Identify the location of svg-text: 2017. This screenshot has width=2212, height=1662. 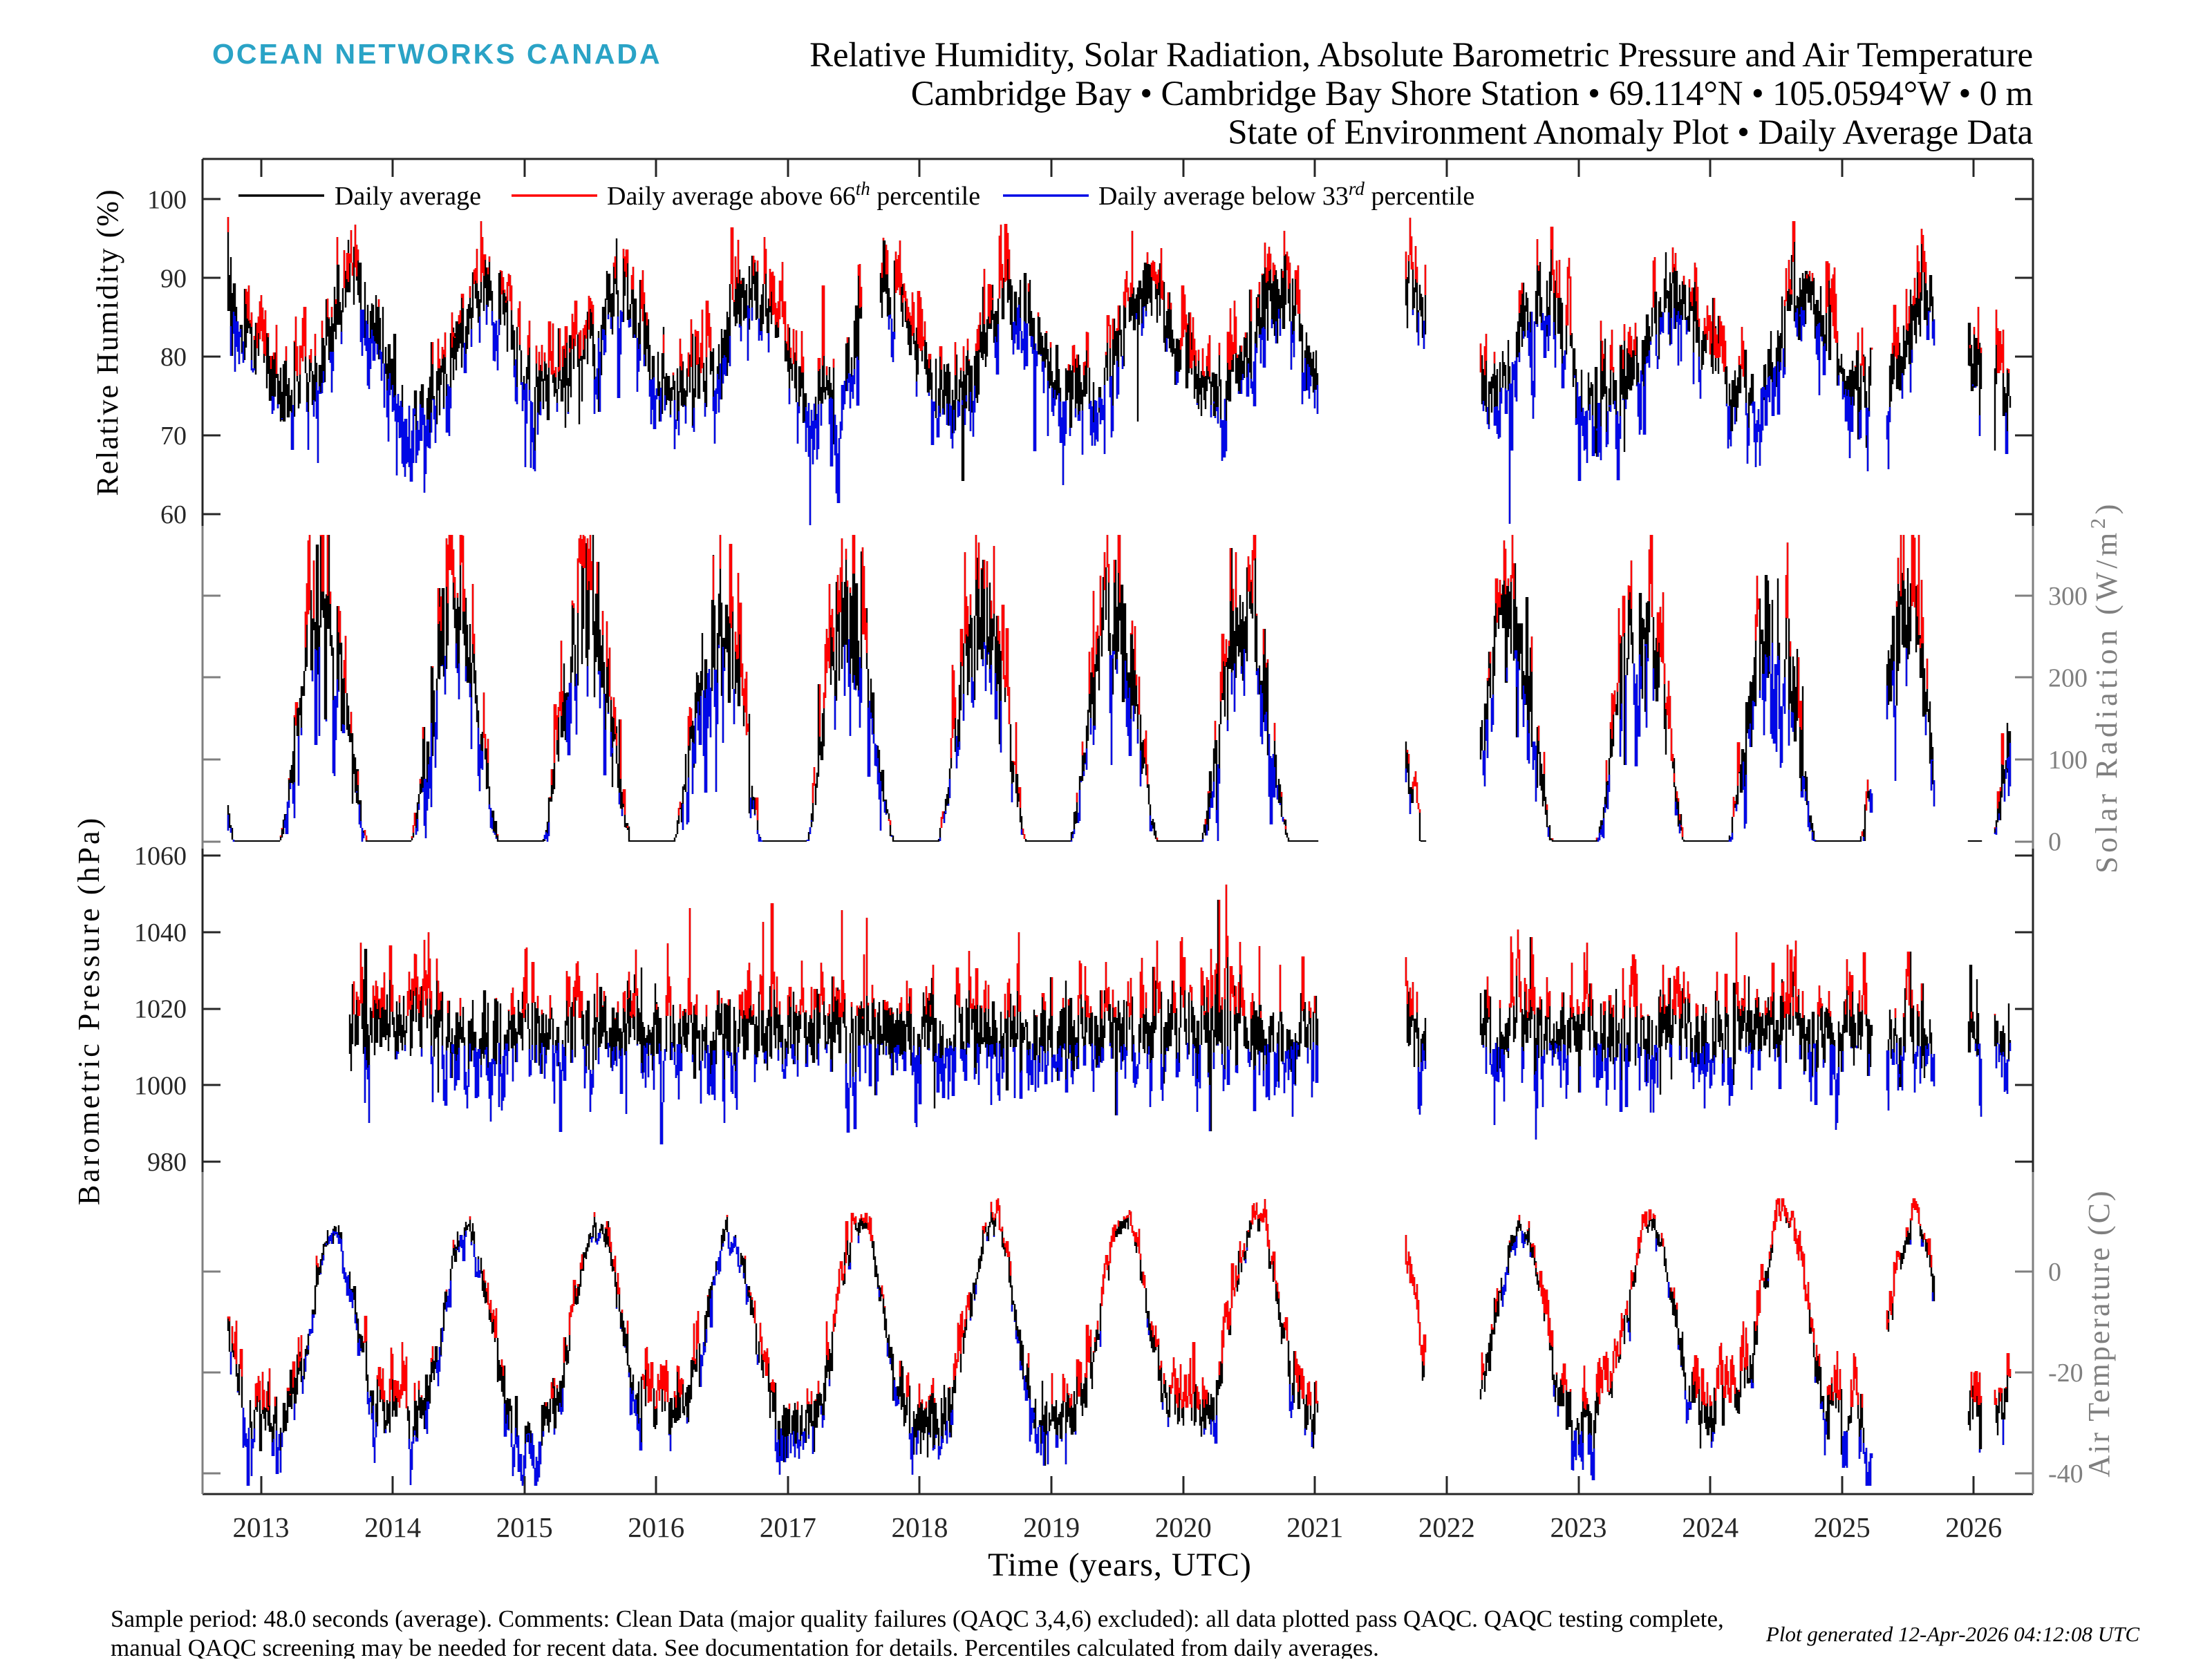
(788, 1527).